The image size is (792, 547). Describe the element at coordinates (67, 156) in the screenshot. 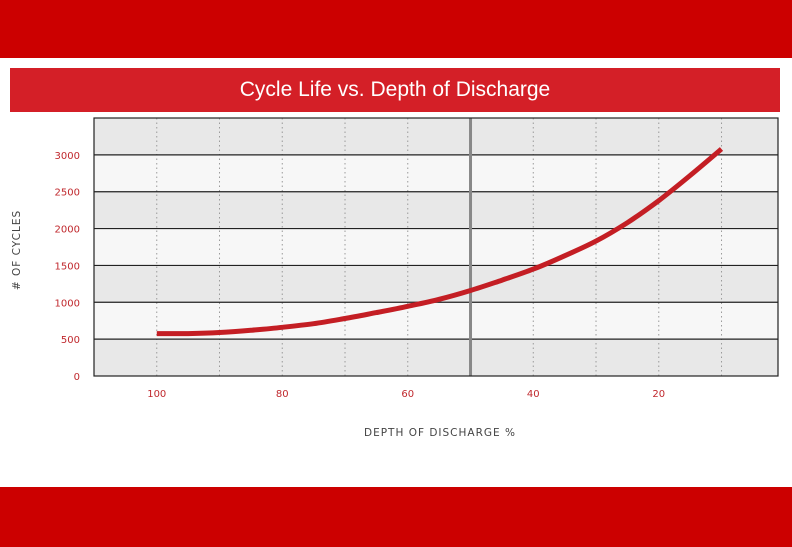

I see `y-tick-label: 3000` at that location.